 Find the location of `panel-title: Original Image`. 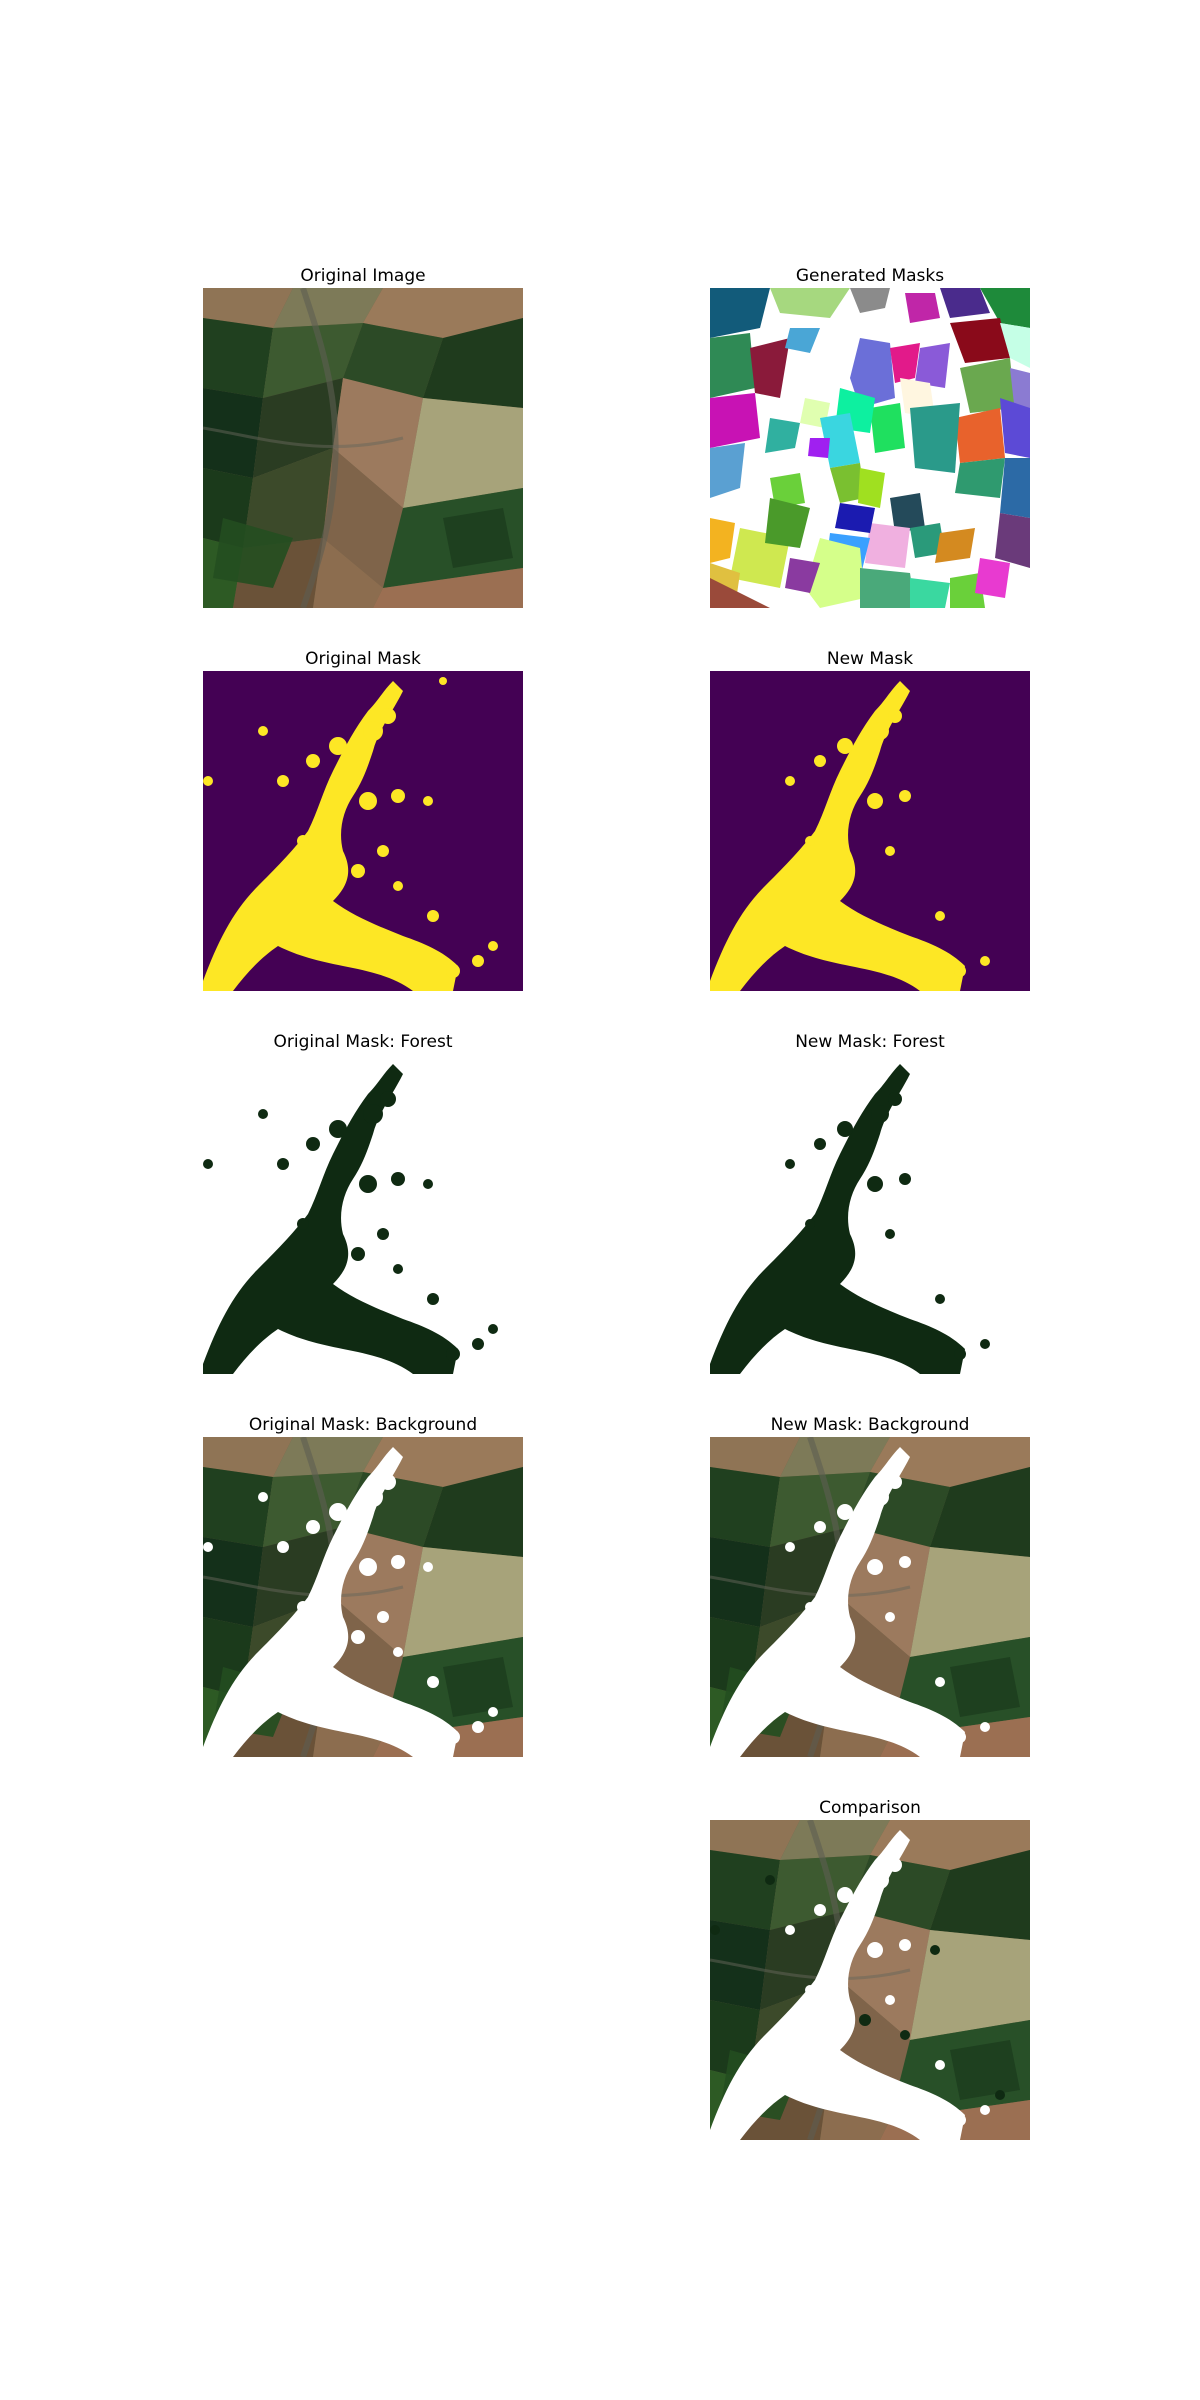

panel-title: Original Image is located at coordinates (363, 276).